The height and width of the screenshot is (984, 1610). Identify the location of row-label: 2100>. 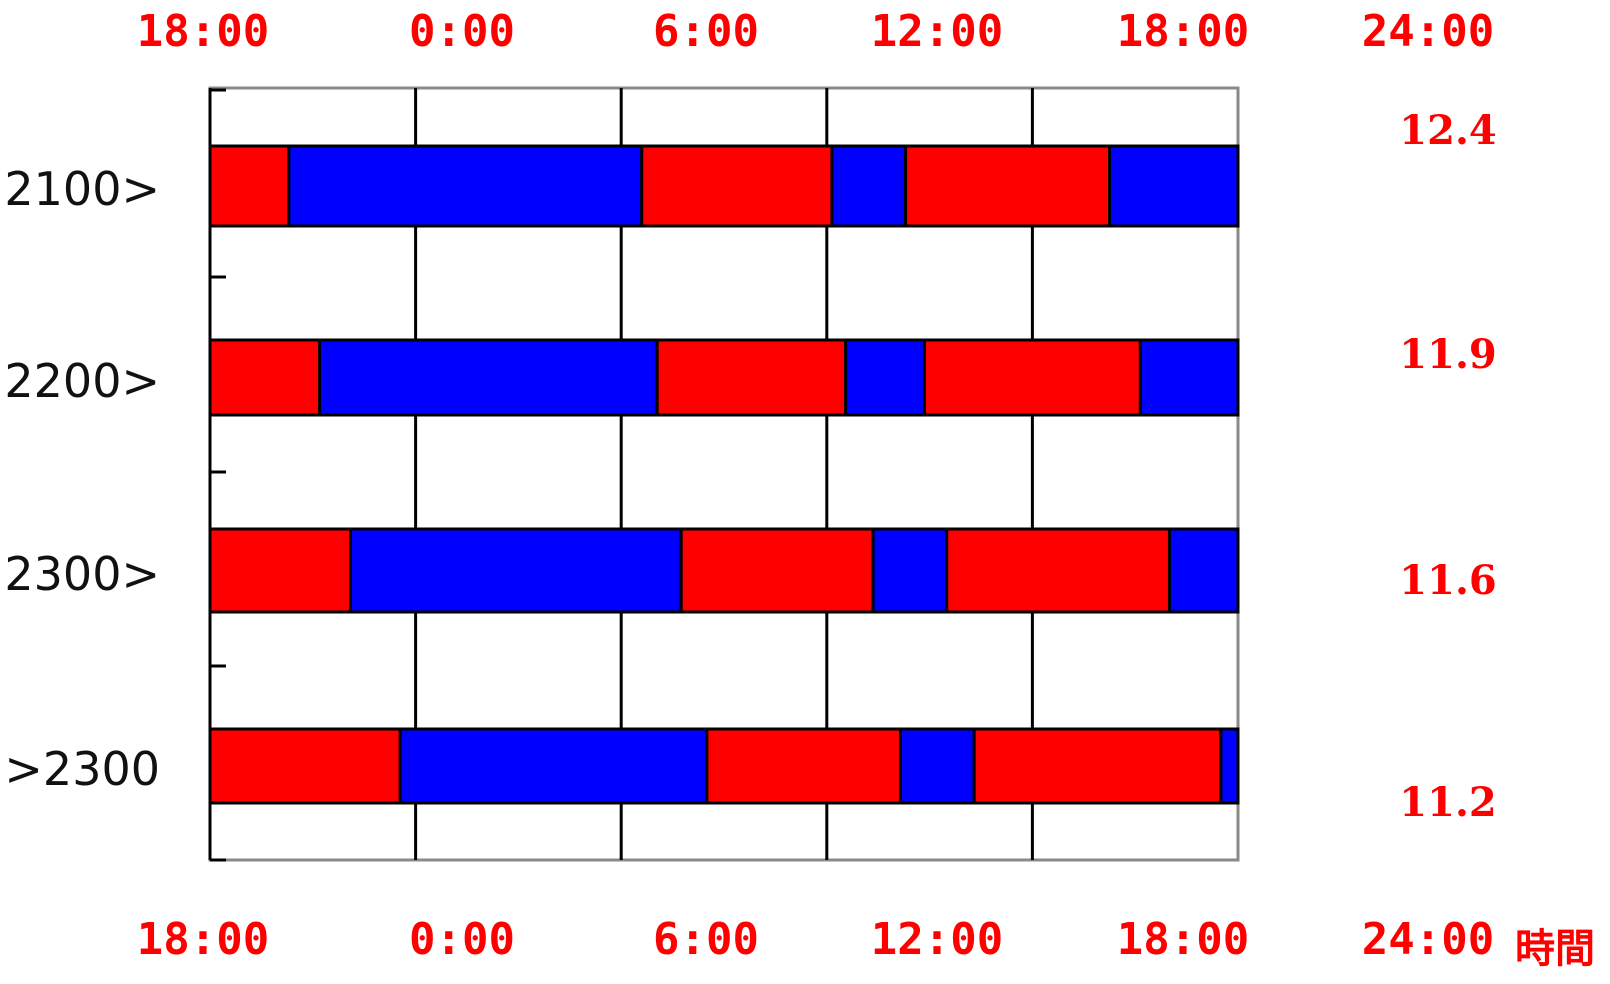
(82, 189).